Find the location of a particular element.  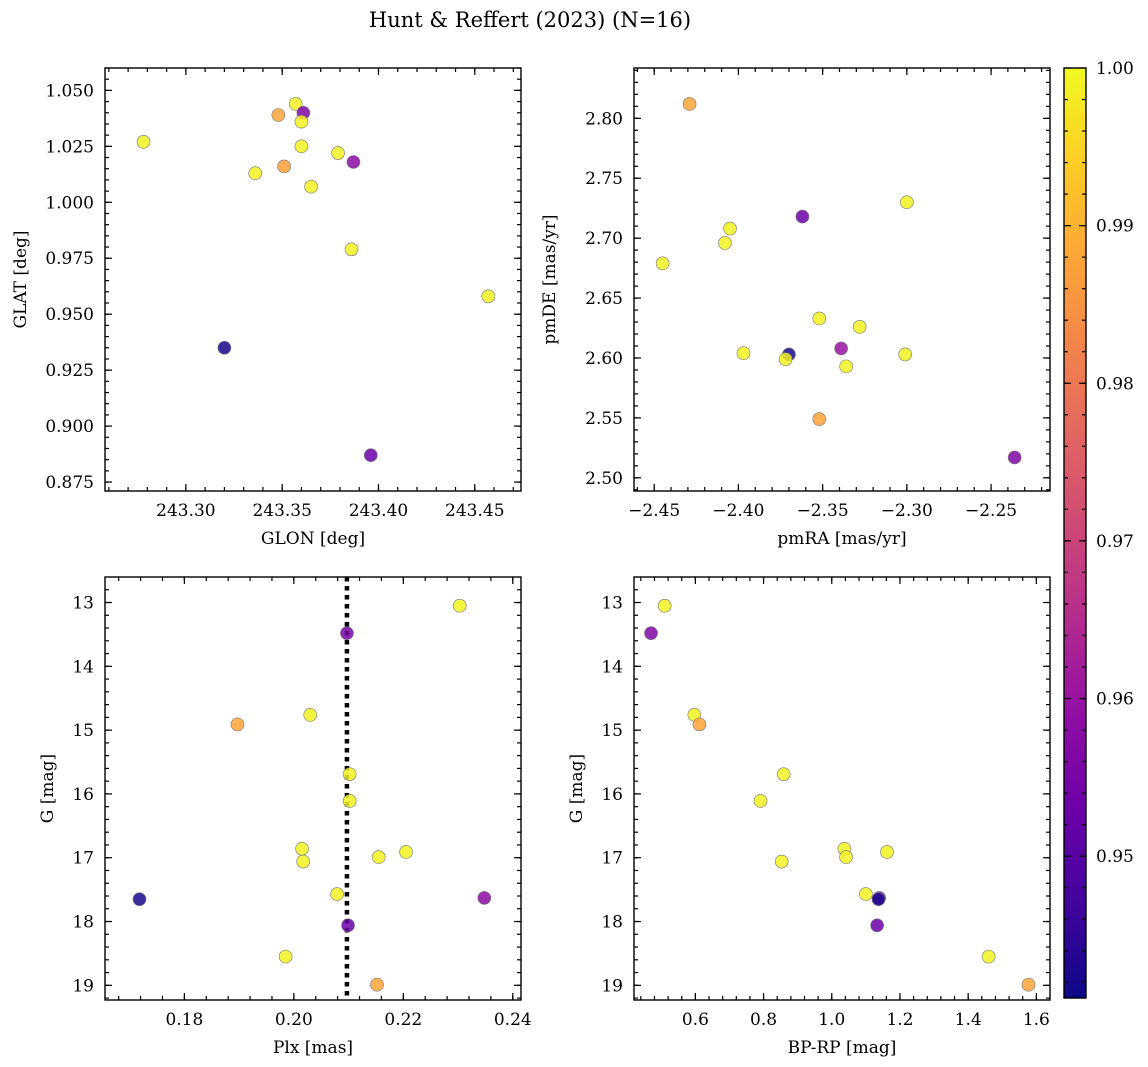

x-tick-label: −2.30 is located at coordinates (907, 511).